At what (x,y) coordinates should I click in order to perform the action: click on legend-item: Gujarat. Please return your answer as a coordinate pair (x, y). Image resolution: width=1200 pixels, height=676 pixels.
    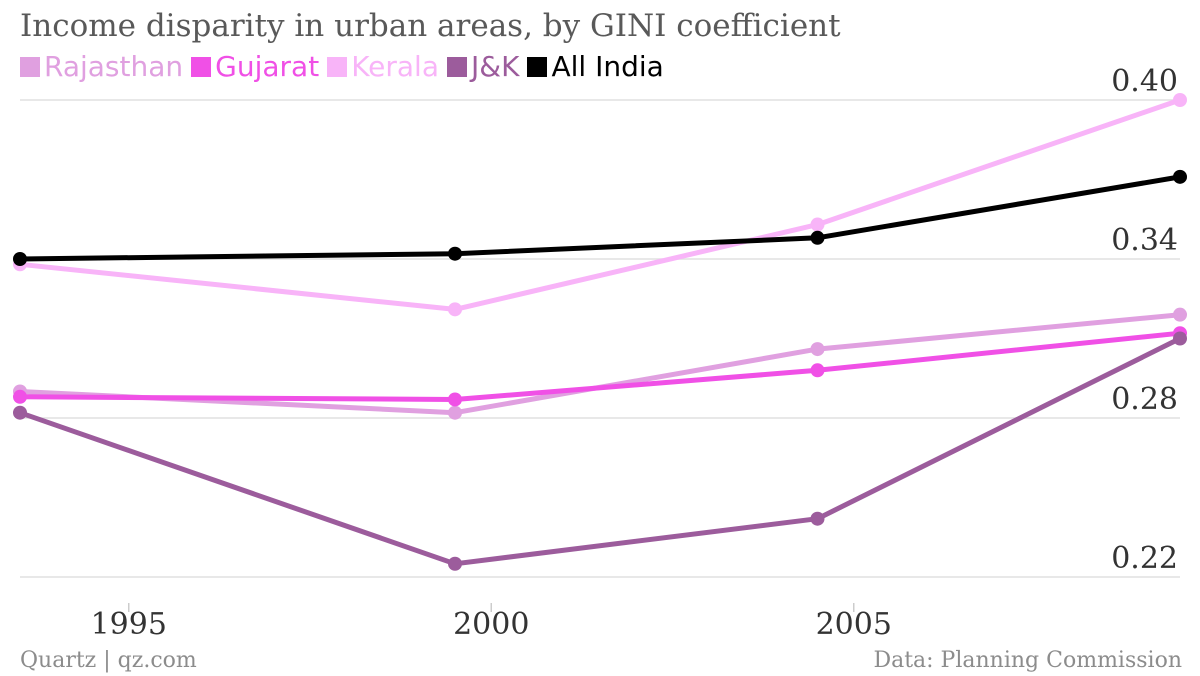
    Looking at the image, I should click on (255, 66).